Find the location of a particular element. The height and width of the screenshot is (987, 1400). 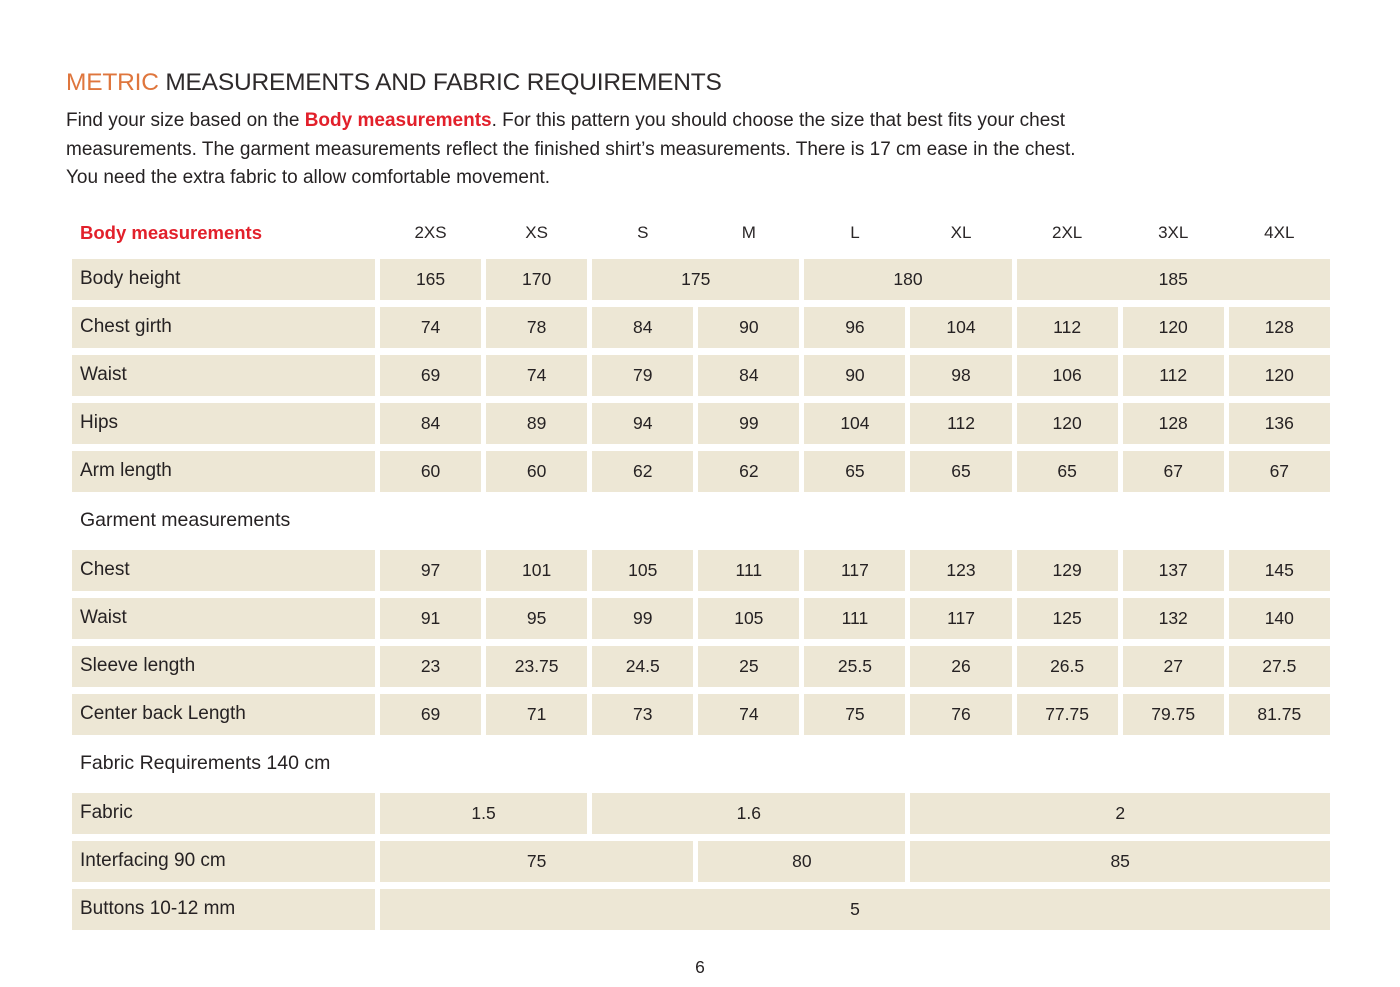

table-row-hips: Hips 84 89 94 99 104 112 120 128 136 is located at coordinates (701, 423).